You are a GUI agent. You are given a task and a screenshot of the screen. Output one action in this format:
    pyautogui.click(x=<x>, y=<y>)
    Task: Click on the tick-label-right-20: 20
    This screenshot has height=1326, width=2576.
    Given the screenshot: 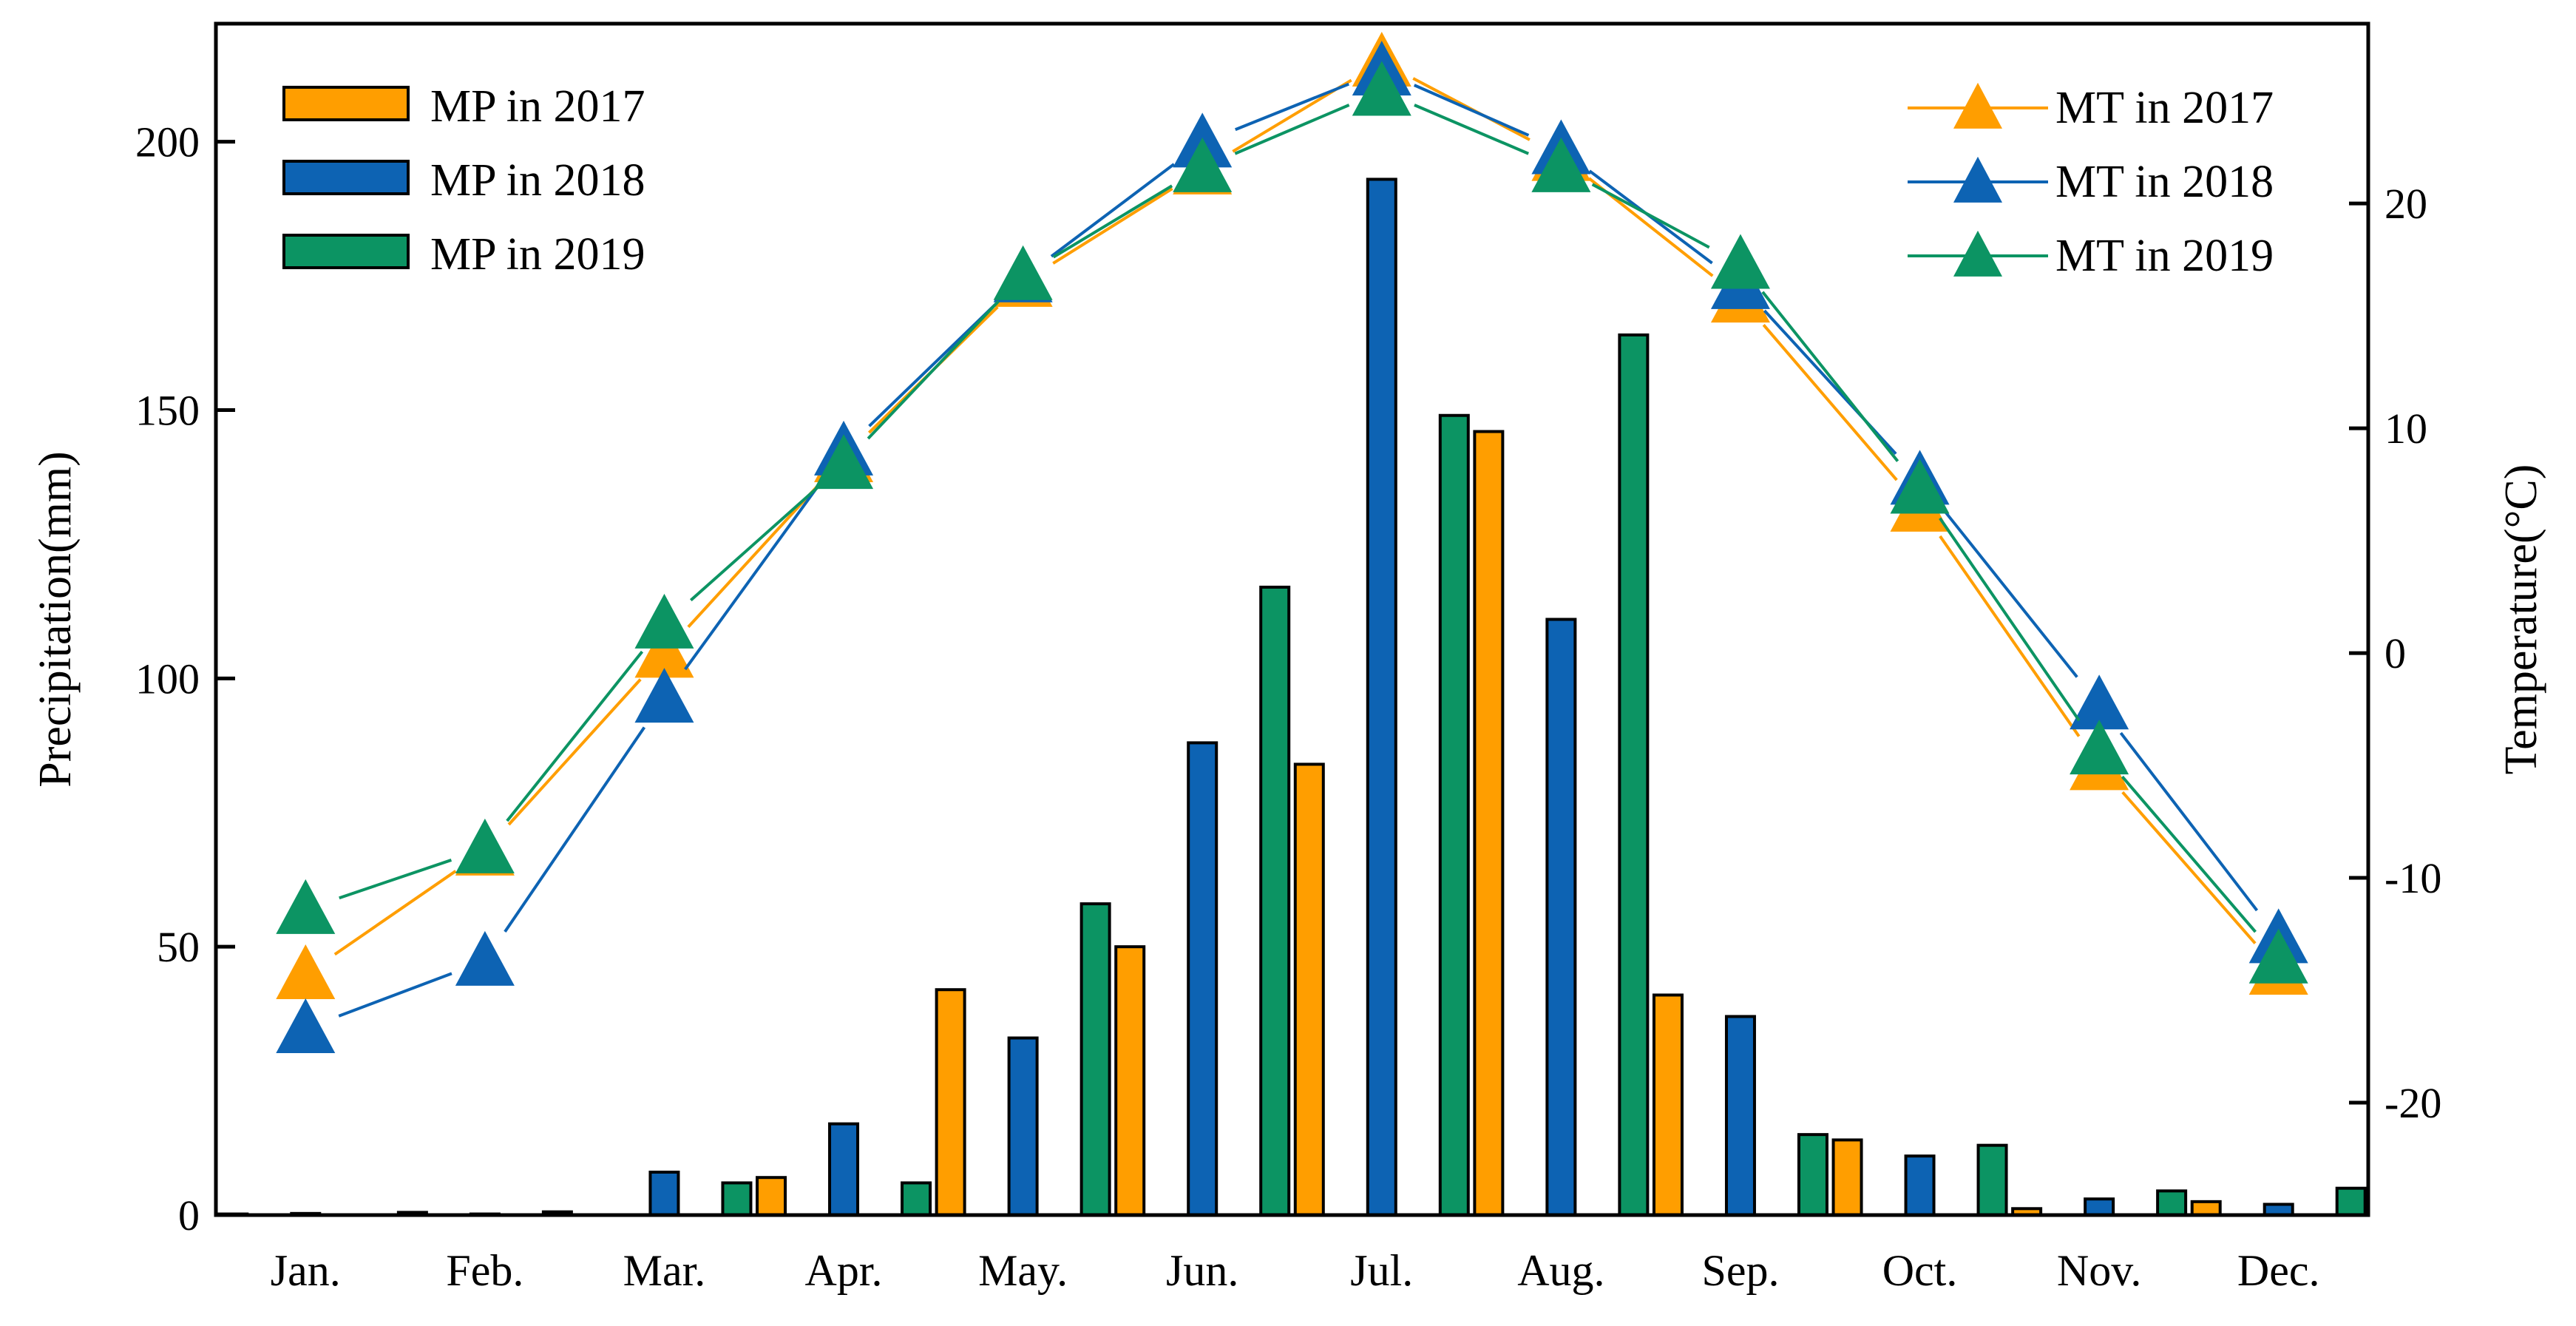 What is the action you would take?
    pyautogui.click(x=2406, y=204)
    